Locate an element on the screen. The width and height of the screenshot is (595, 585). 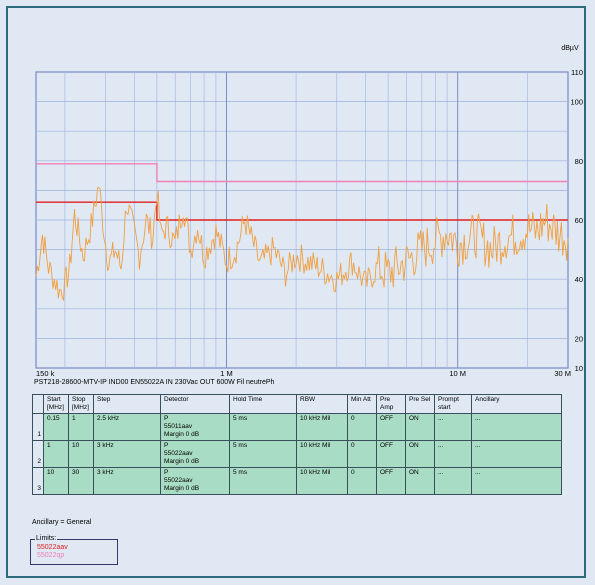
row-index: 1 is located at coordinates (38, 427).